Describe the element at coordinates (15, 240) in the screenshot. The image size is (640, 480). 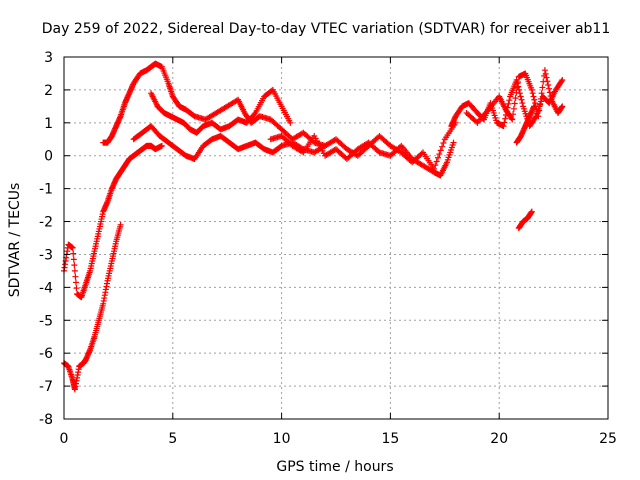
I see `y-axis-label: SDTVAR / TECUs` at that location.